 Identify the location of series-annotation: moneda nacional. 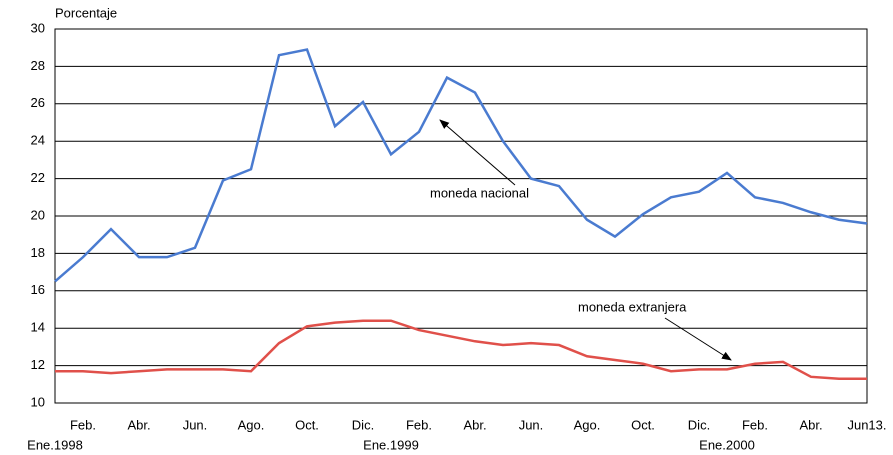
(479, 192).